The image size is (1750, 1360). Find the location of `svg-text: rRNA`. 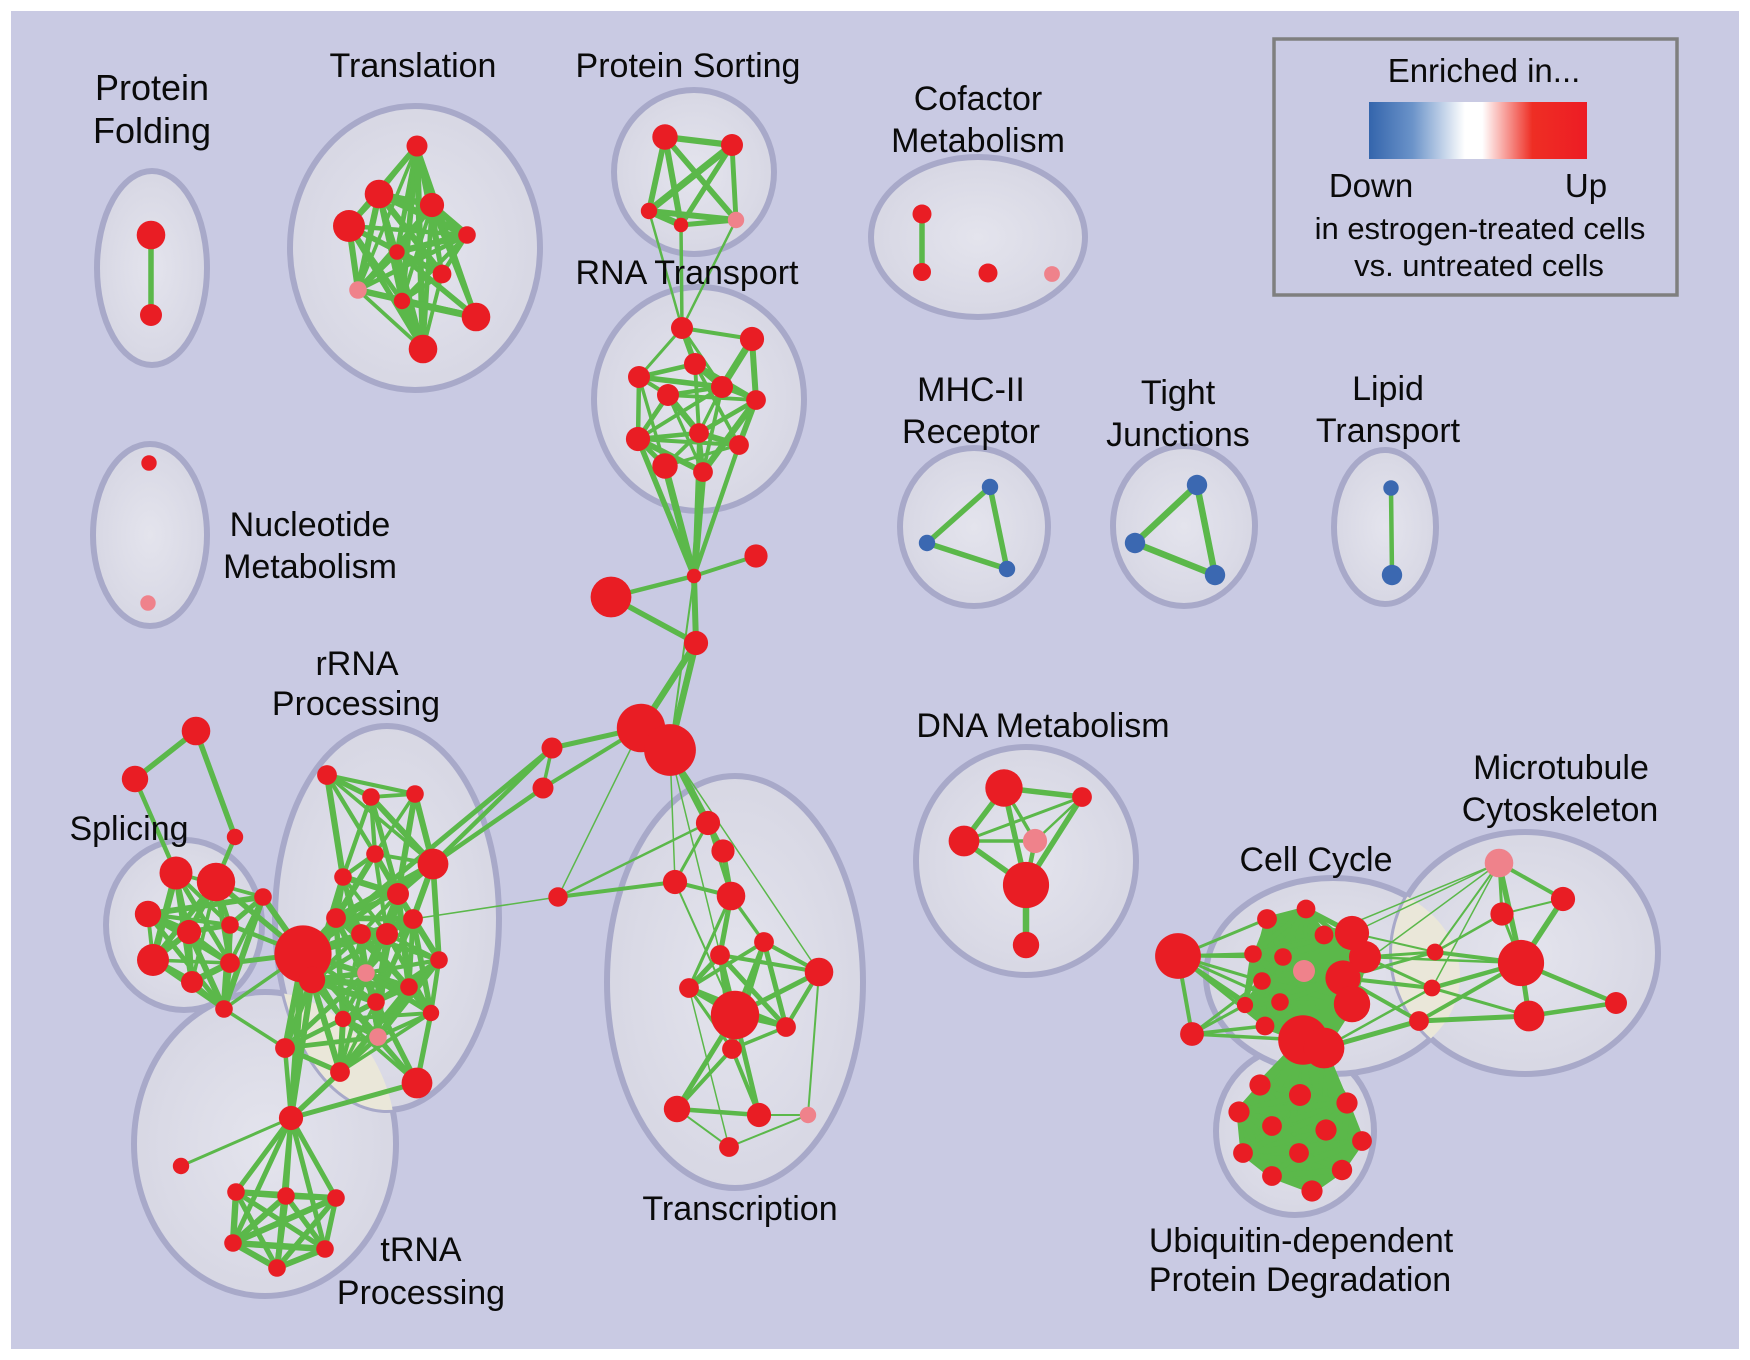

svg-text: rRNA is located at coordinates (356, 664).